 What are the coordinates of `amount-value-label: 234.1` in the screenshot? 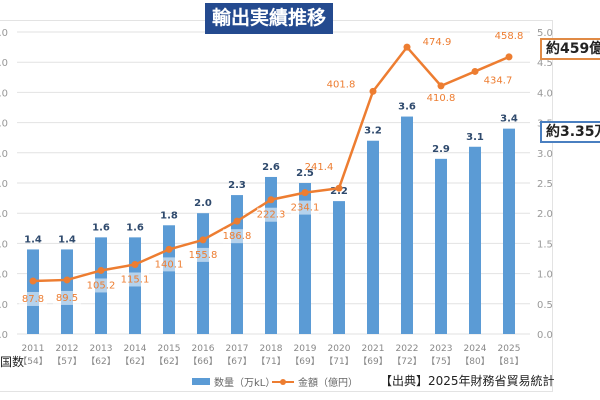 It's located at (305, 208).